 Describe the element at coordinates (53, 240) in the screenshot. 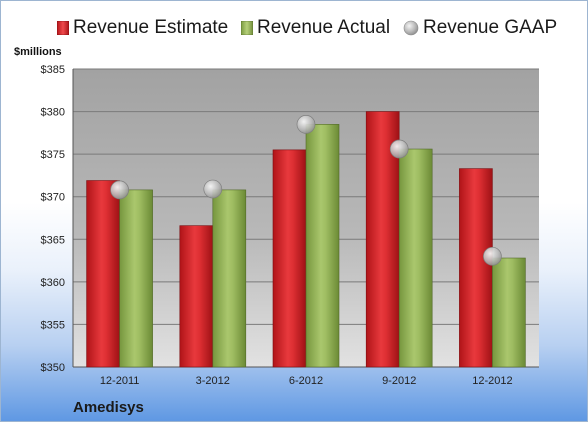

I see `y-tick-label: $365` at that location.